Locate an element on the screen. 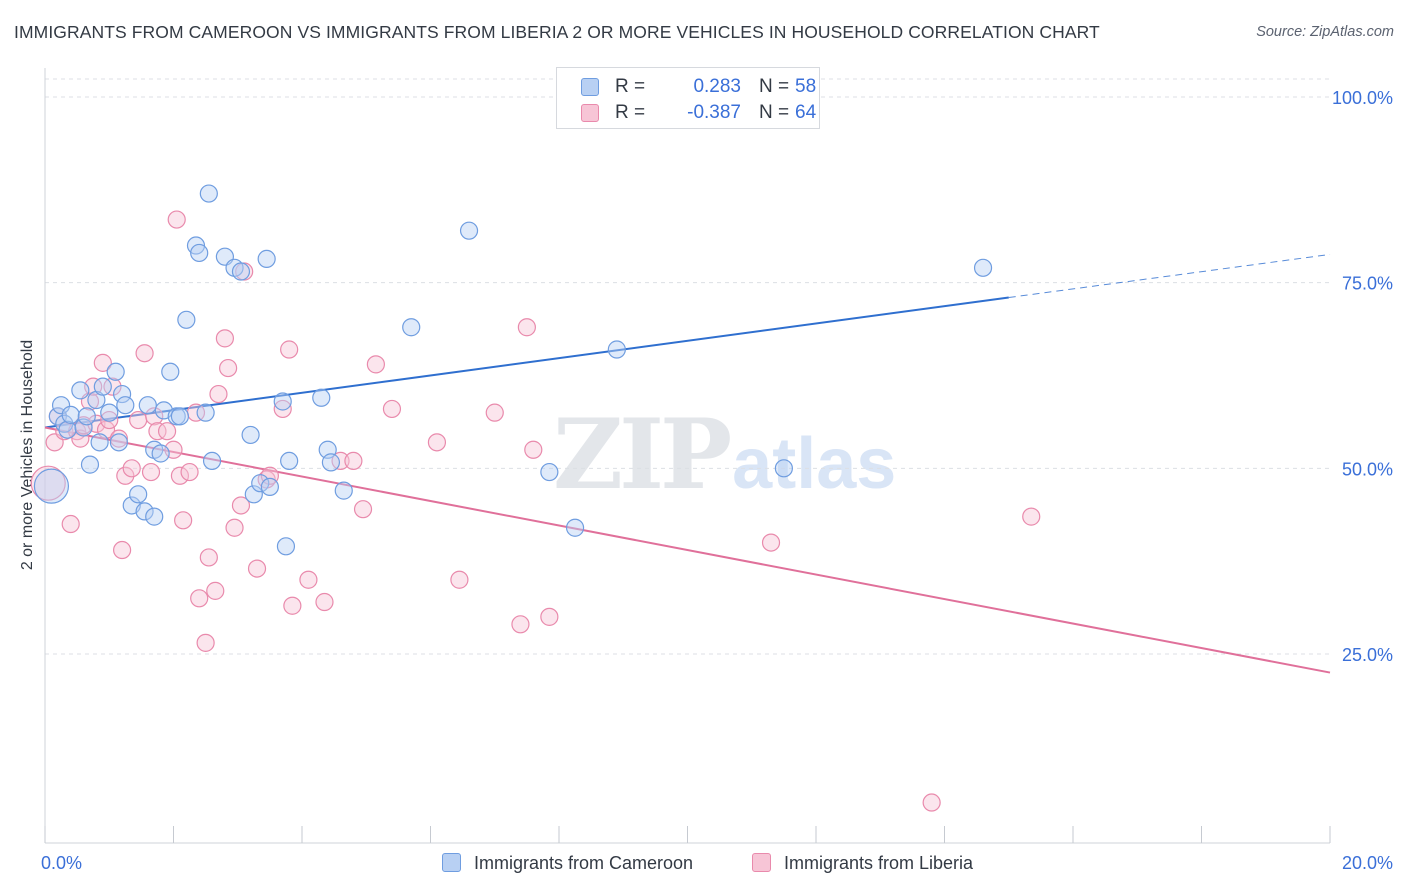  correlation-legend: R = 0.283 N = 58 R = -0.387 N = 64 is located at coordinates (688, 98).